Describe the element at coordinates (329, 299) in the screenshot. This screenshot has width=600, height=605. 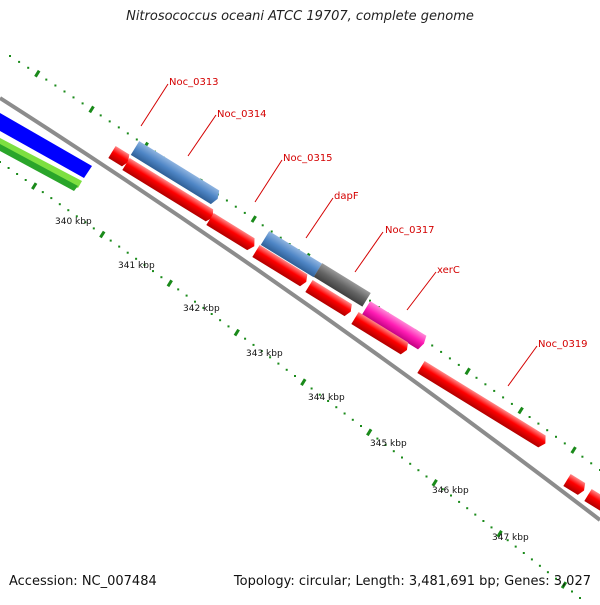
I see `cds-arrow-noc-0316b` at that location.